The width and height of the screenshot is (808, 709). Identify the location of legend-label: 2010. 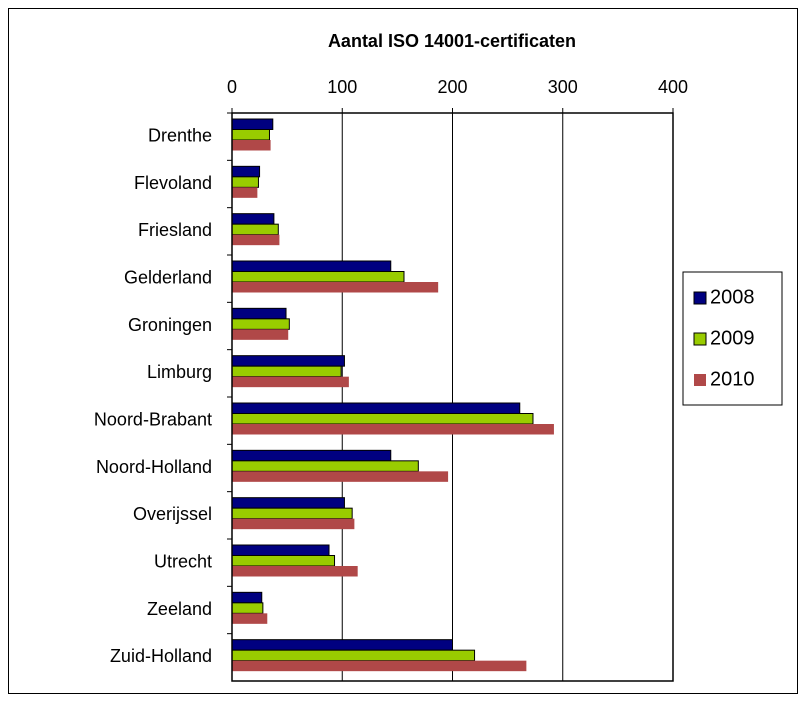
(732, 379).